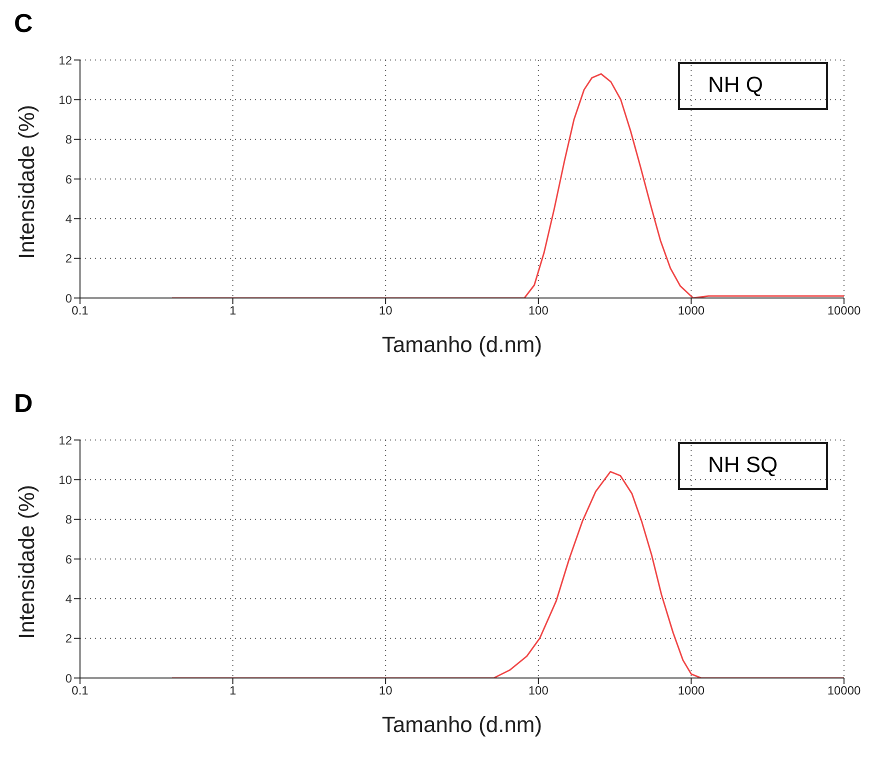 The image size is (876, 781). What do you see at coordinates (23, 403) in the screenshot?
I see `chart-title: D` at bounding box center [23, 403].